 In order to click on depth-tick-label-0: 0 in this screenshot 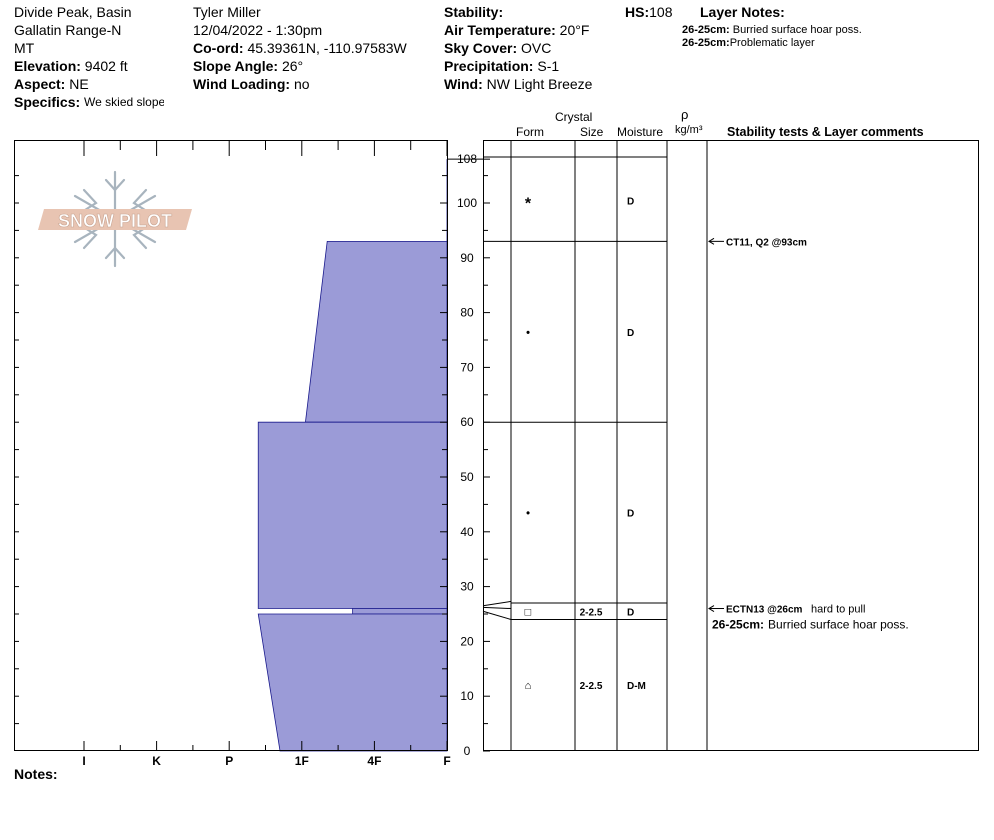, I will do `click(467, 751)`.